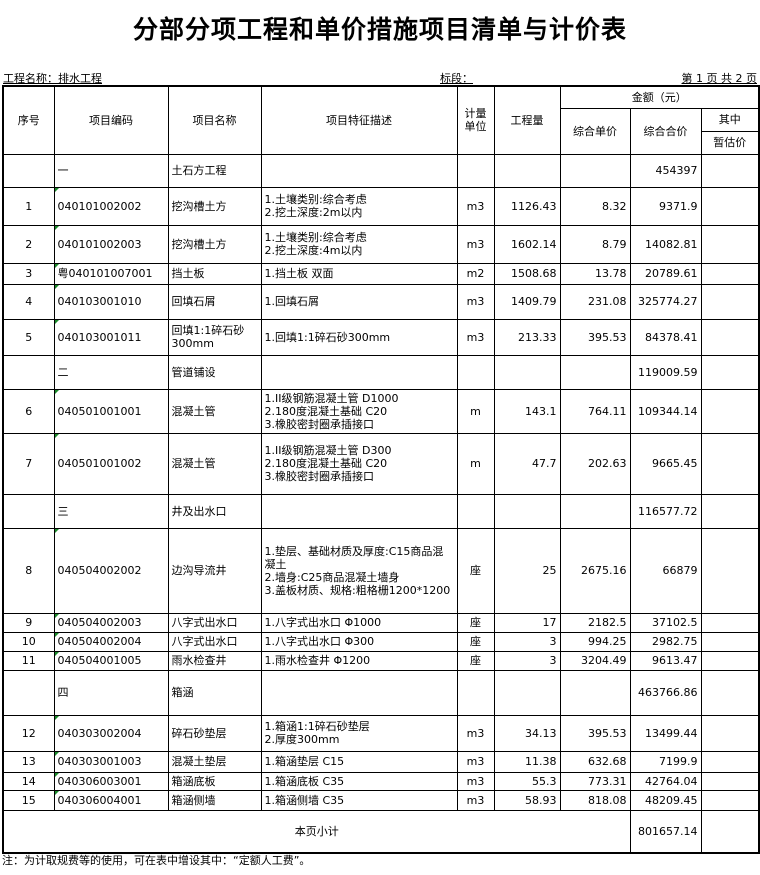 This screenshot has height=875, width=760. What do you see at coordinates (111, 411) in the screenshot?
I see `cell-code: 040501001001` at bounding box center [111, 411].